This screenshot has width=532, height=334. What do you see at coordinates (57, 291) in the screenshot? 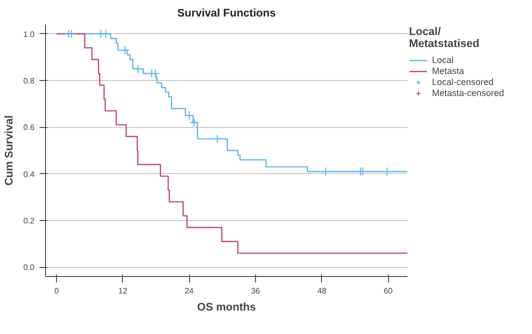
I see `x-tick-label: 0` at bounding box center [57, 291].